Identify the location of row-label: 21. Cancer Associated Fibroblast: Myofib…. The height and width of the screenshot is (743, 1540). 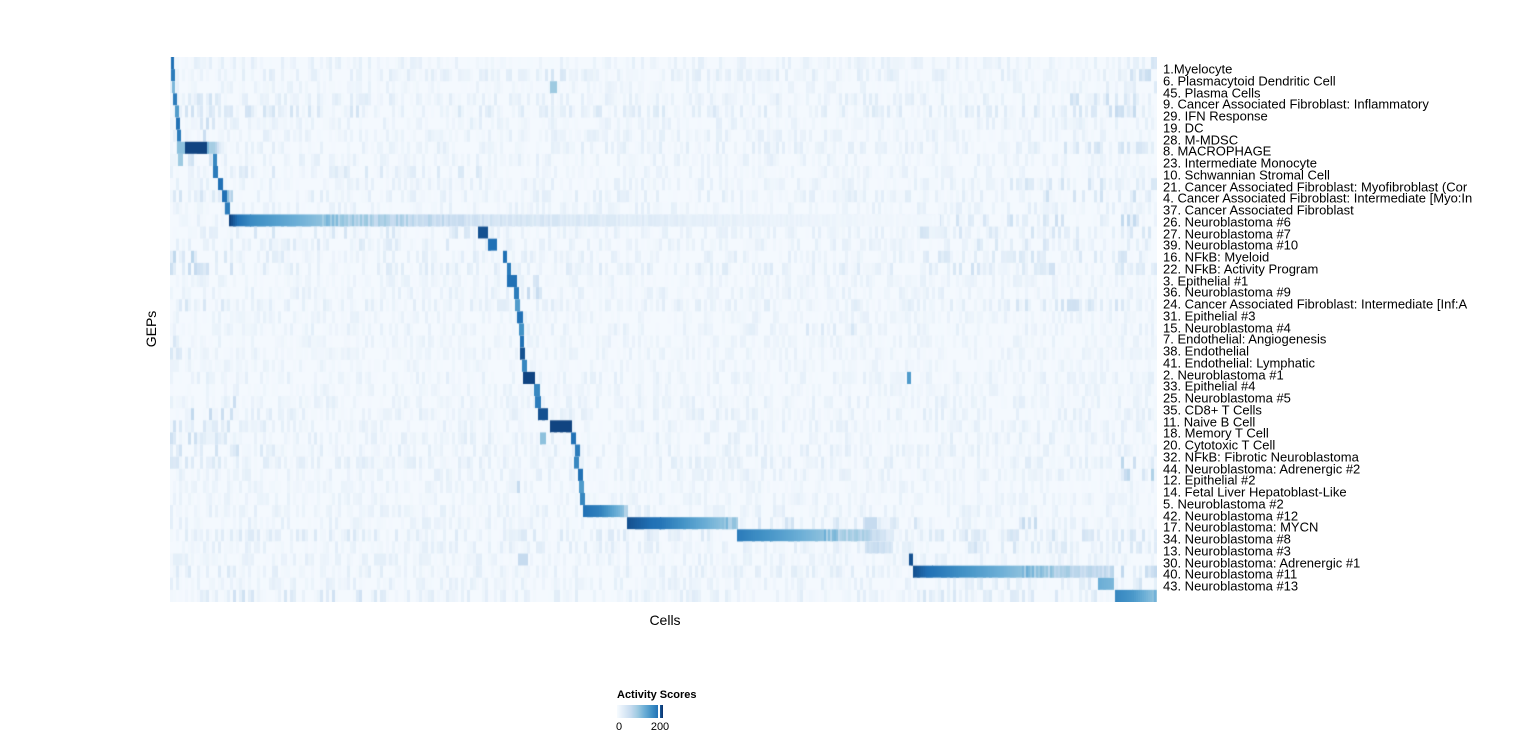
(1315, 186).